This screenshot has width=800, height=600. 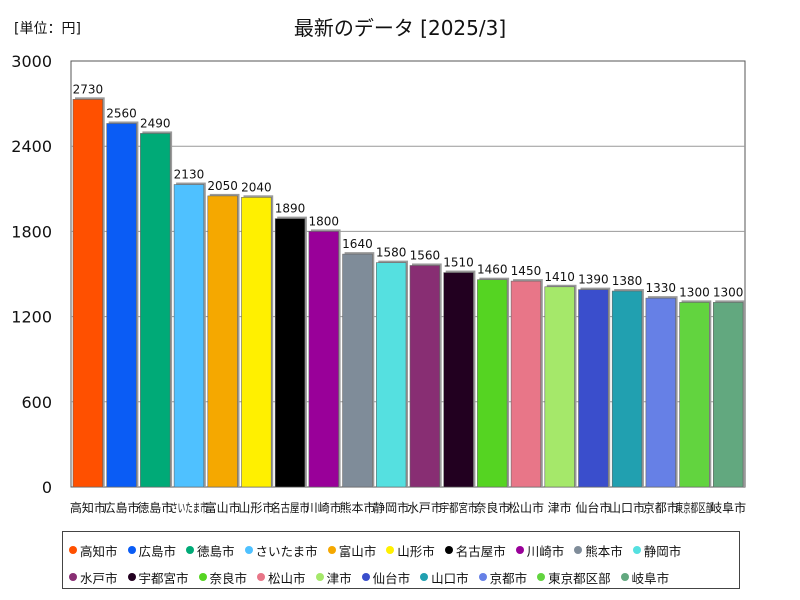 I want to click on legend-label: 名古屋市, so click(x=480, y=551).